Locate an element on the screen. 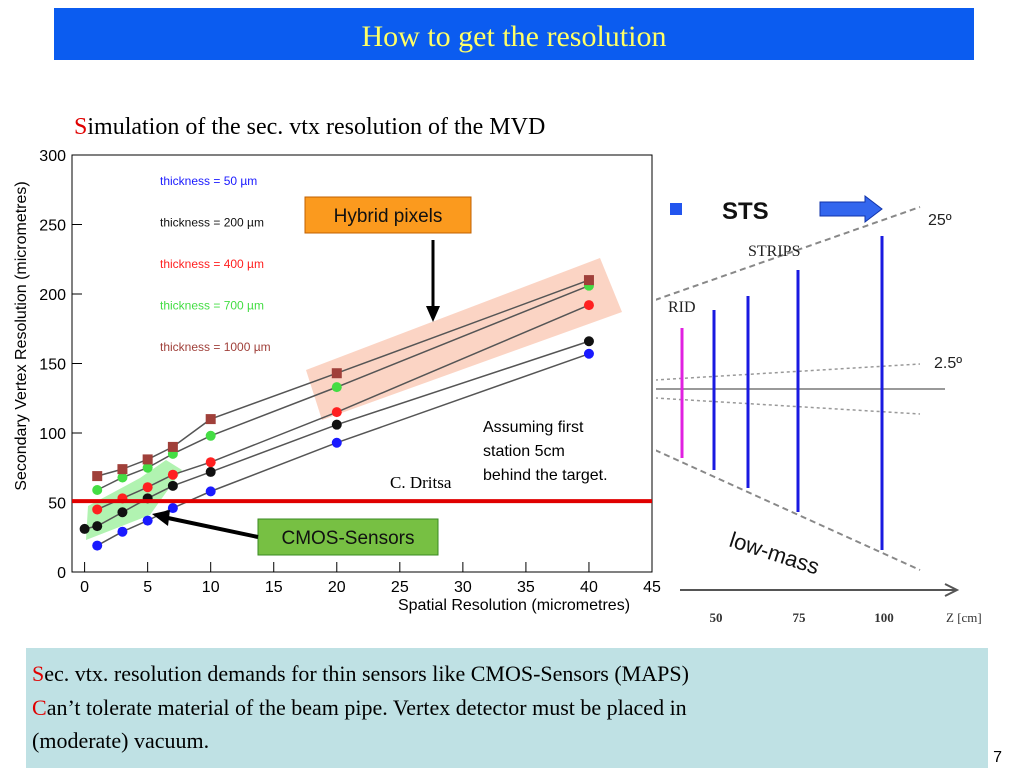 The width and height of the screenshot is (1024, 768). notes-box is located at coordinates (507, 708).